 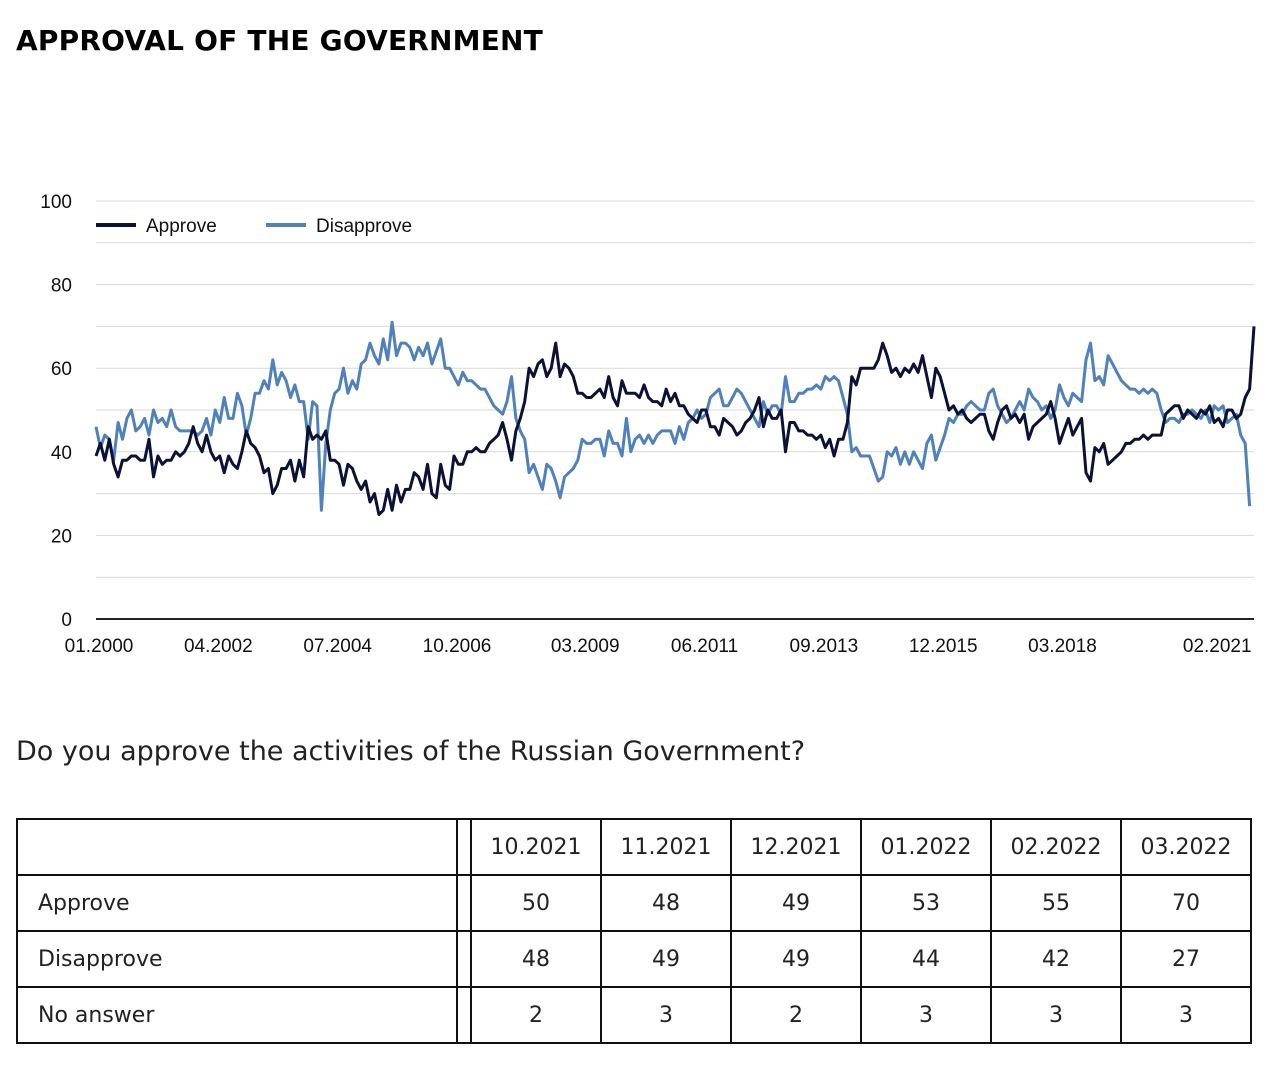 I want to click on chart-legend: Approve Disapprove, so click(x=254, y=226).